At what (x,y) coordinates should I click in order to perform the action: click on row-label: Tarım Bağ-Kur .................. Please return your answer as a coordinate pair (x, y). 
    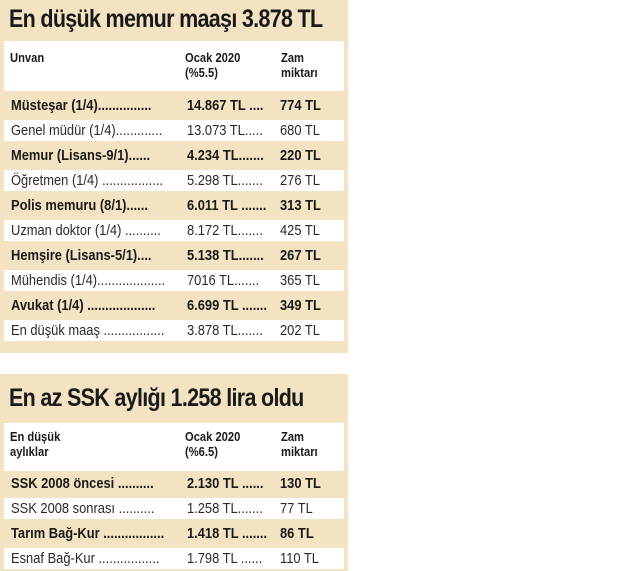
    Looking at the image, I should click on (88, 533).